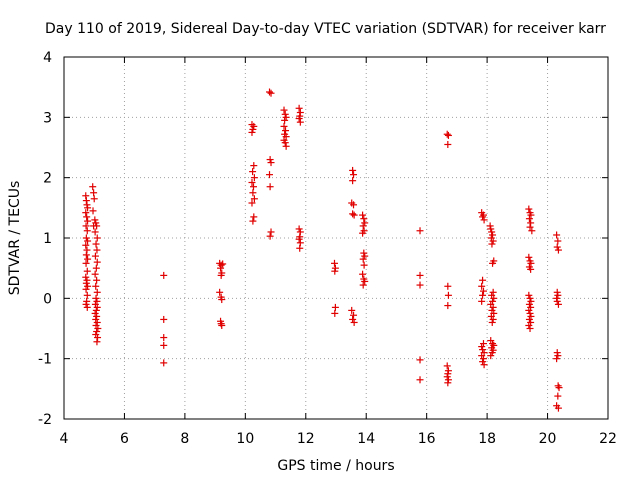 This screenshot has height=480, width=640. I want to click on y-tick-label: 3, so click(47, 118).